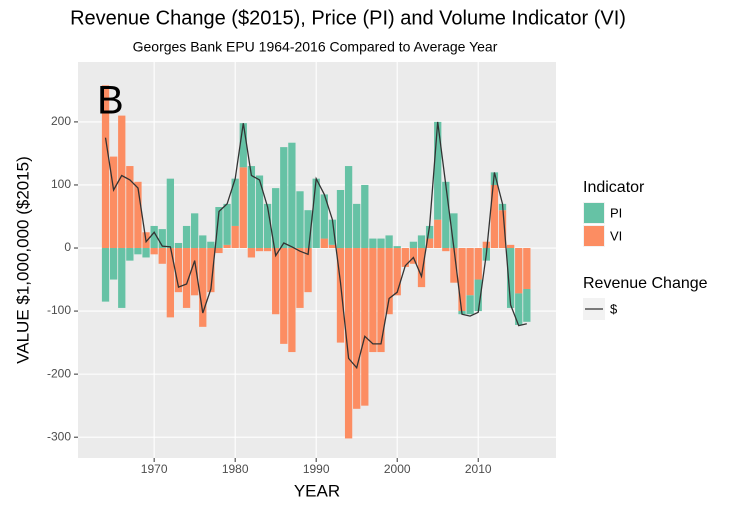 This screenshot has height=506, width=746. I want to click on legend-item: $, so click(600, 309).